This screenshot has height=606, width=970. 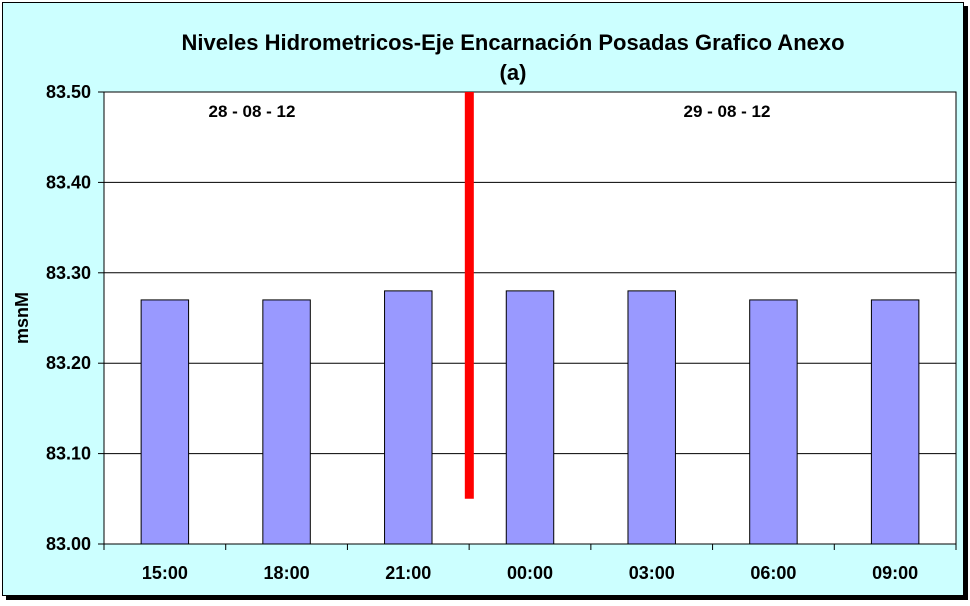 I want to click on date-label-right: 29 - 08 - 12, so click(x=727, y=111).